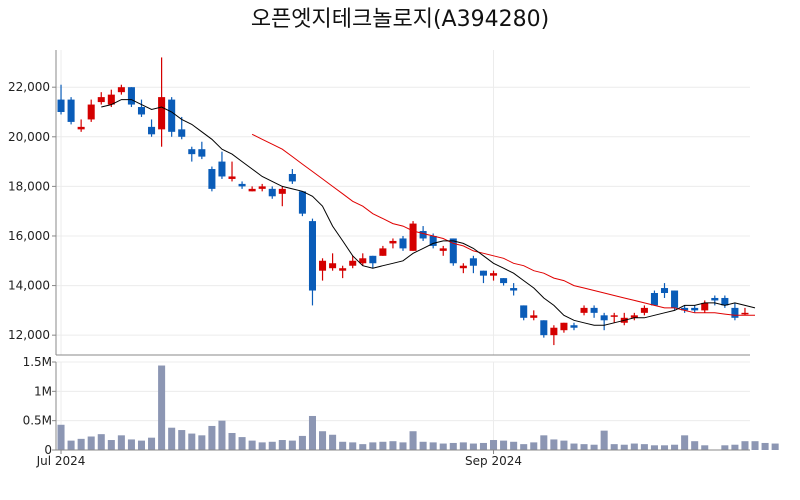  What do you see at coordinates (43, 391) in the screenshot?
I see `volume-tick-label: 1M` at bounding box center [43, 391].